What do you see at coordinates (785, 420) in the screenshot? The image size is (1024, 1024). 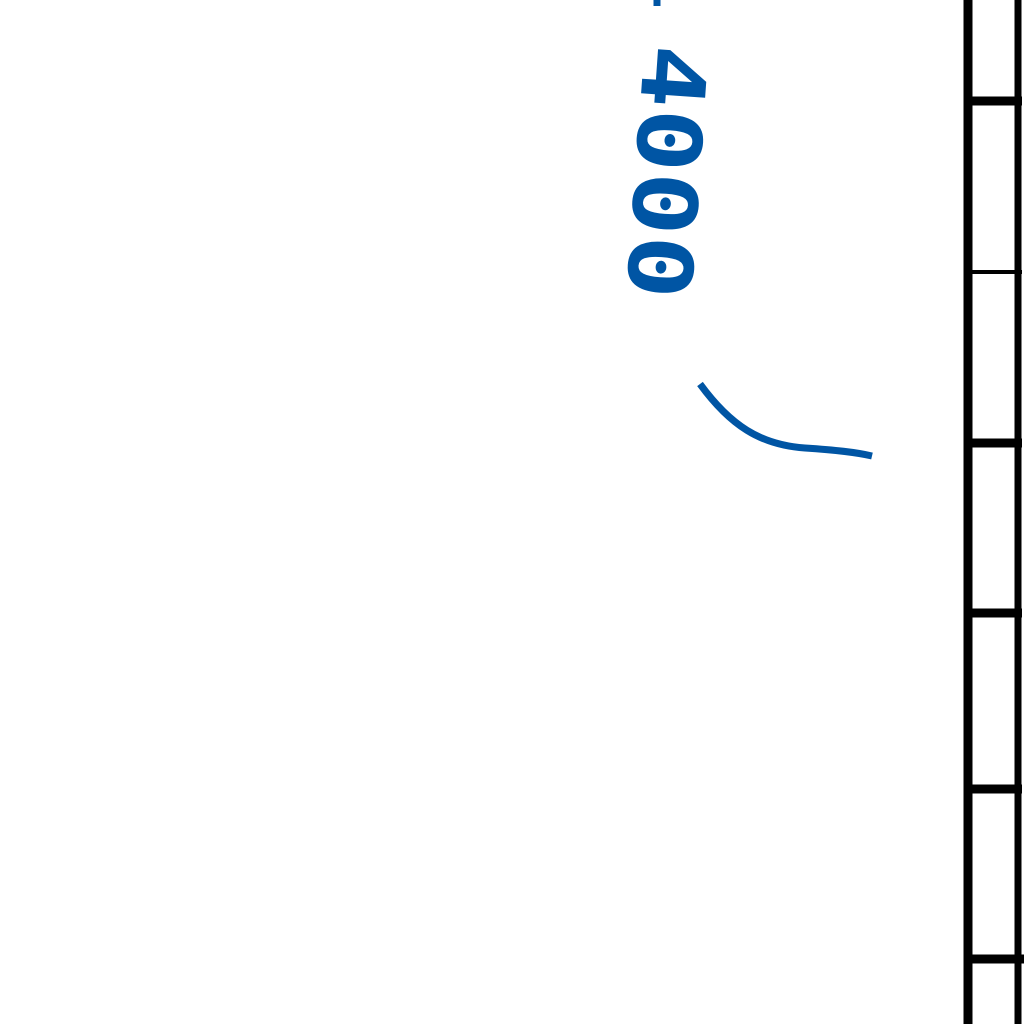 I see `contour-line` at bounding box center [785, 420].